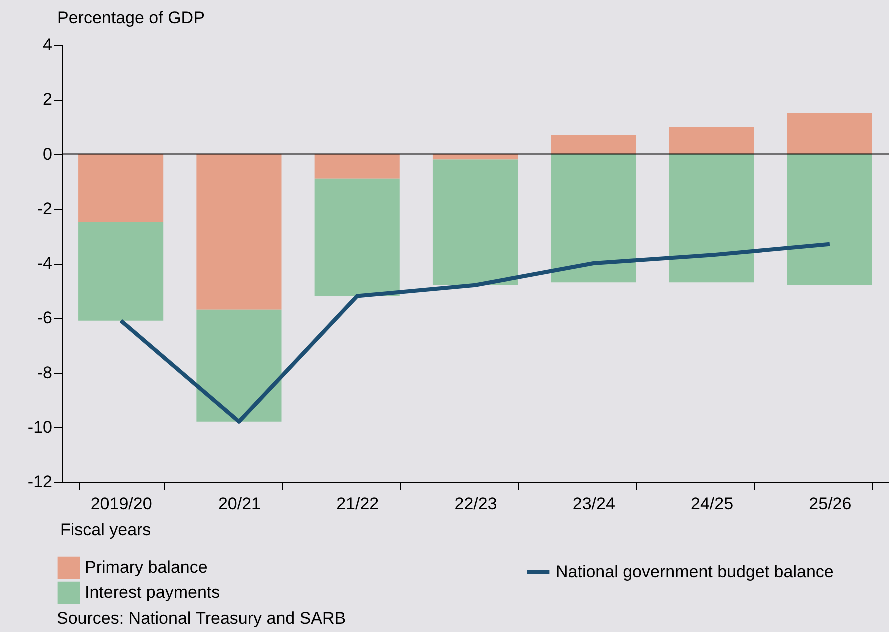  Describe the element at coordinates (201, 618) in the screenshot. I see `source-note: Sources: National Treasury and SARB` at that location.